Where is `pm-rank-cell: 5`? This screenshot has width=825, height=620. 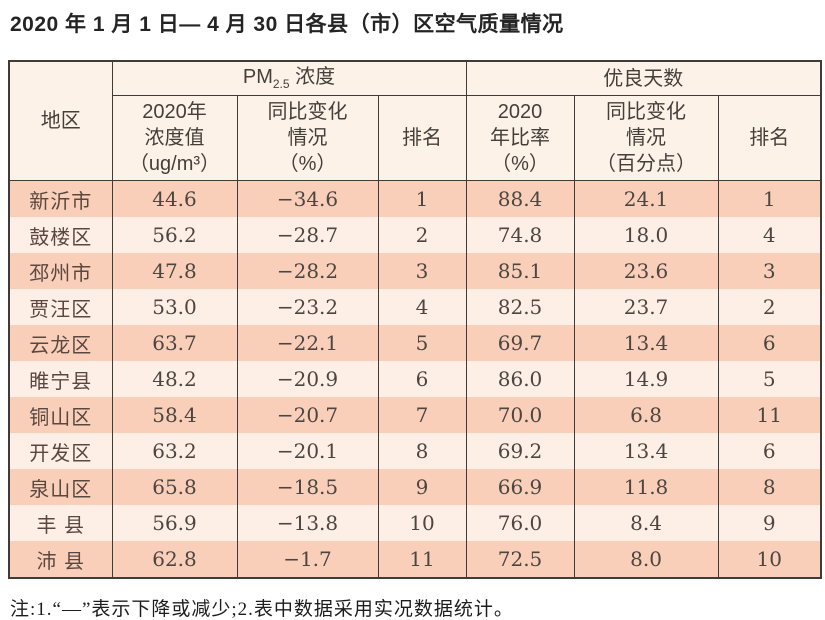
pm-rank-cell: 5 is located at coordinates (422, 343).